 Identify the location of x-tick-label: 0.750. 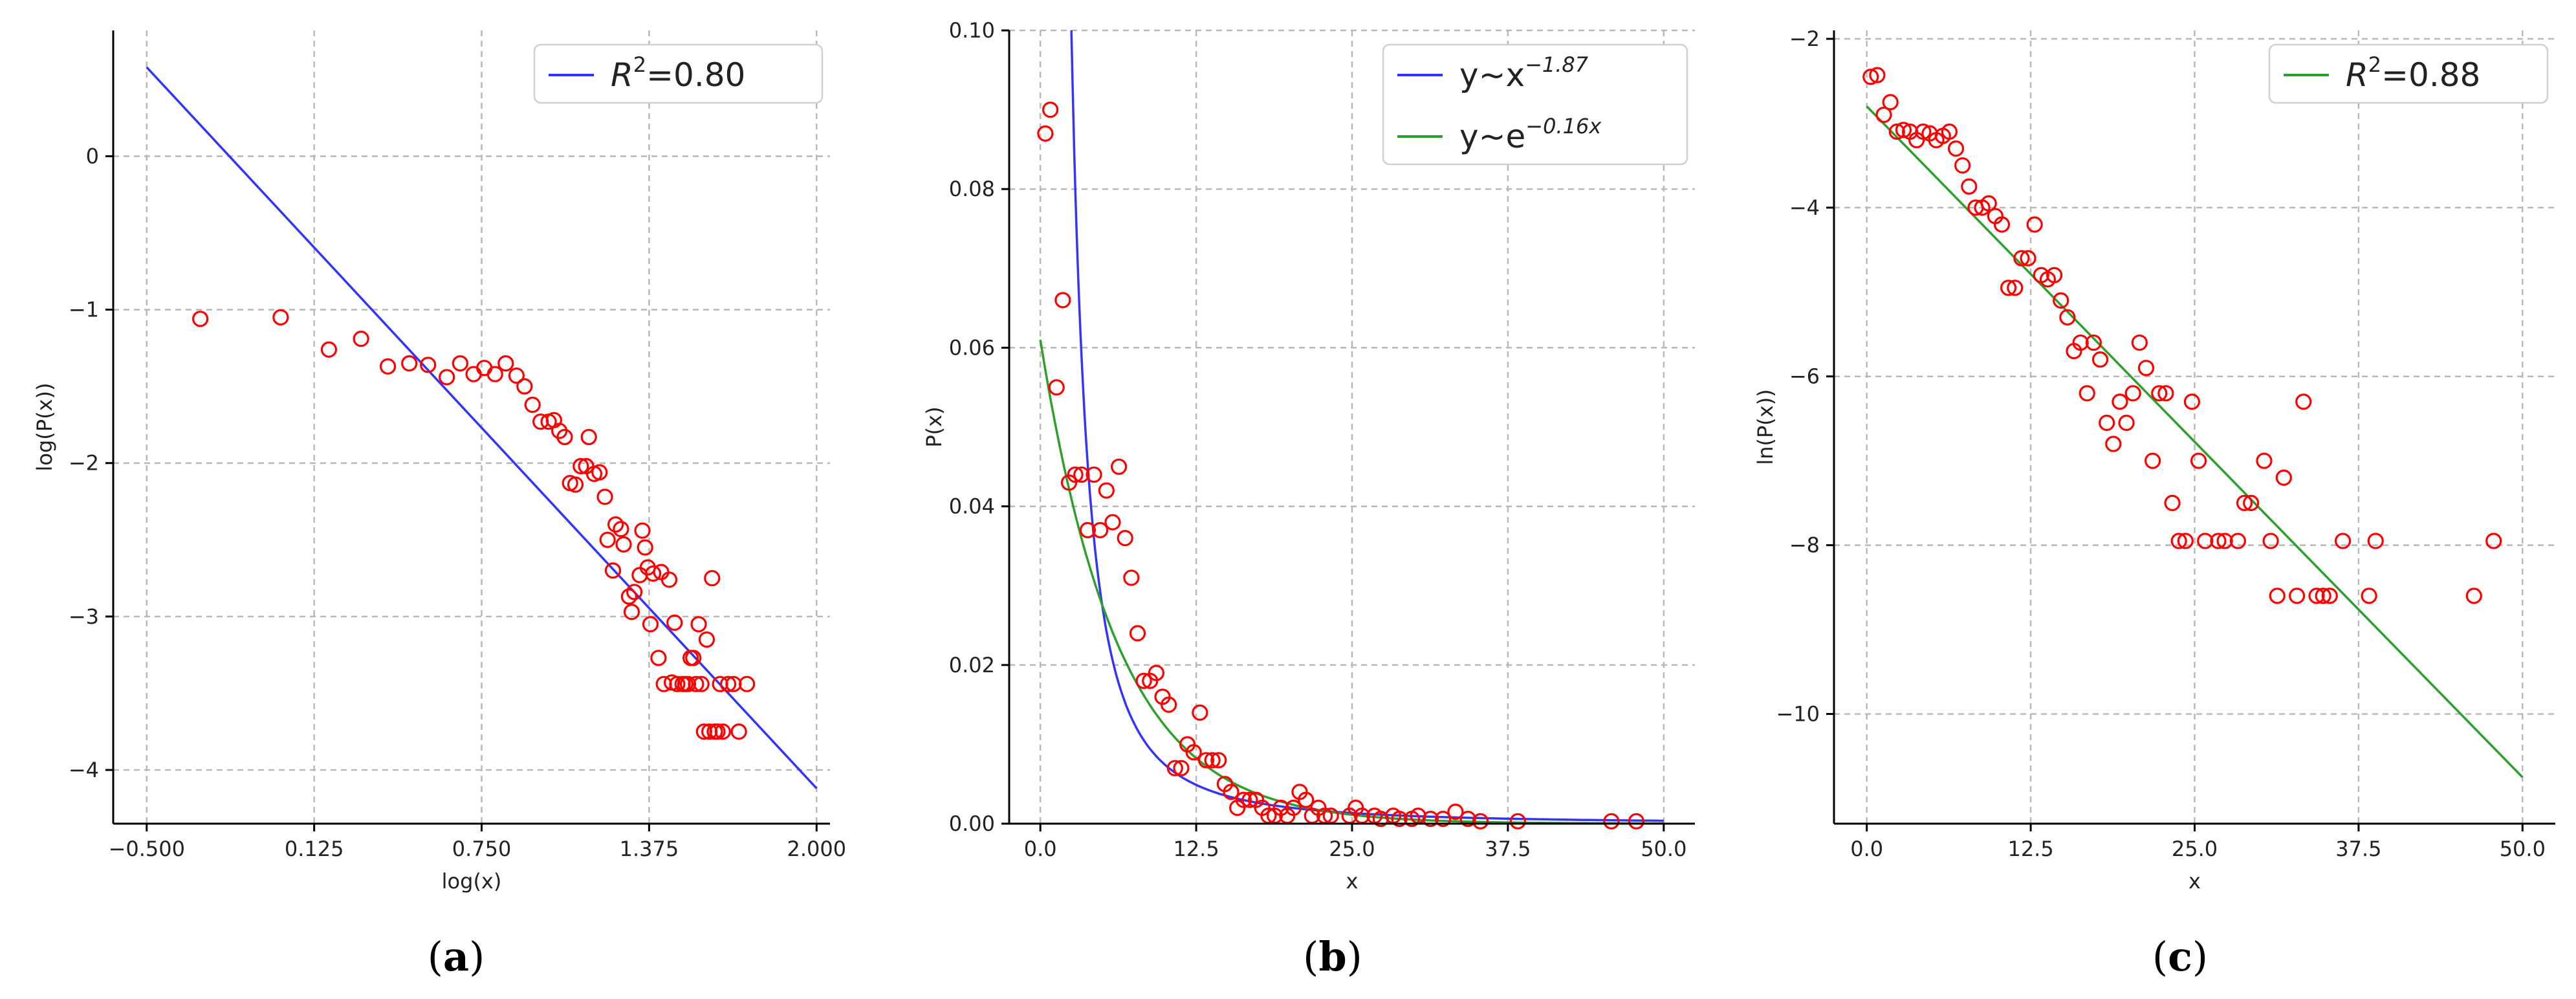
(482, 849).